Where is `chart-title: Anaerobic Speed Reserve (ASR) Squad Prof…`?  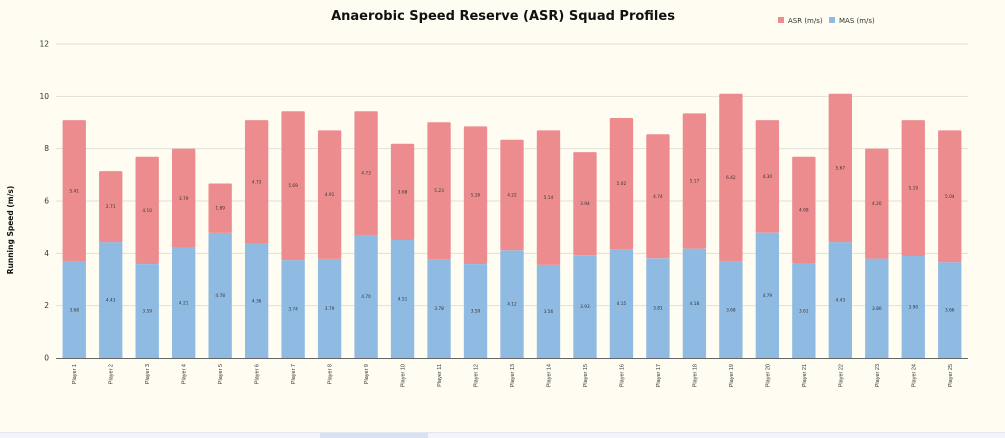 chart-title: Anaerobic Speed Reserve (ASR) Squad Prof… is located at coordinates (503, 16).